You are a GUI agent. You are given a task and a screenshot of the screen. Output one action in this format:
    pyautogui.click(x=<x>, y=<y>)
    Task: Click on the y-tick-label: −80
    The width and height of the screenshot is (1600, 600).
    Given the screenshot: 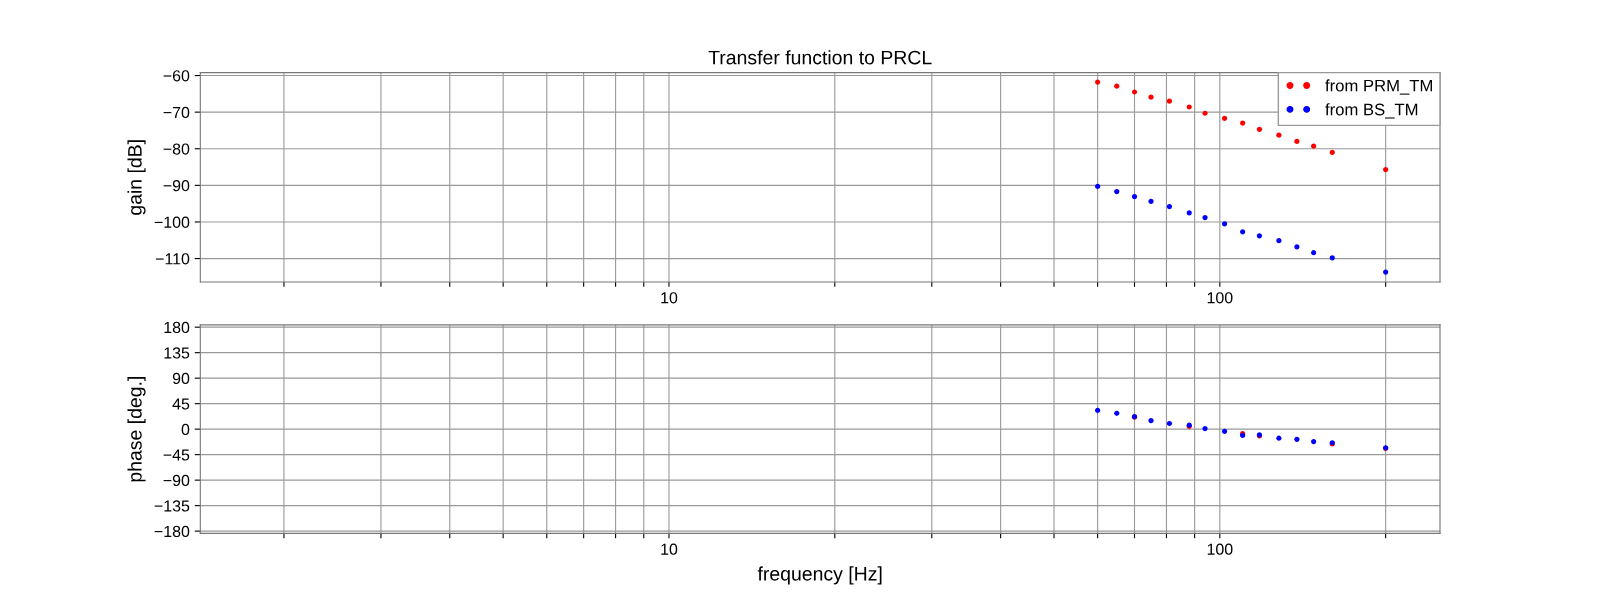 What is the action you would take?
    pyautogui.click(x=176, y=149)
    